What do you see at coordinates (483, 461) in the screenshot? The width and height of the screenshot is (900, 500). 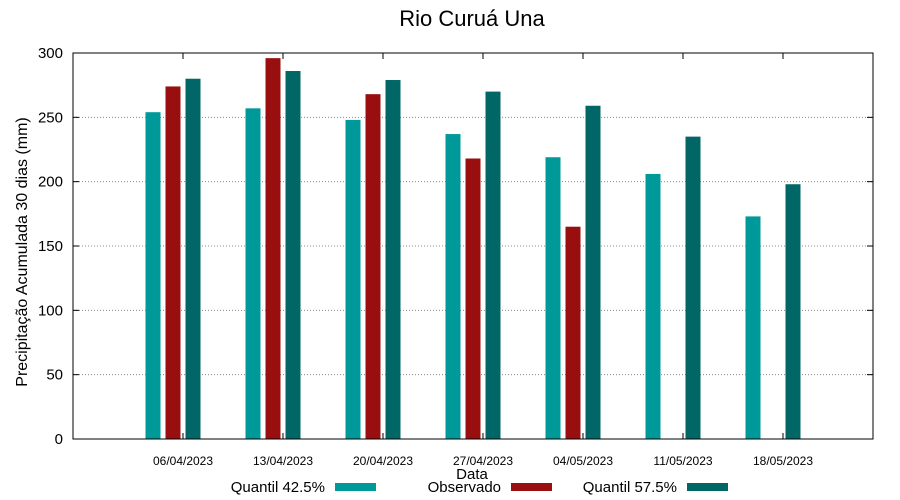 I see `x-tick-label: 27/04/2023` at bounding box center [483, 461].